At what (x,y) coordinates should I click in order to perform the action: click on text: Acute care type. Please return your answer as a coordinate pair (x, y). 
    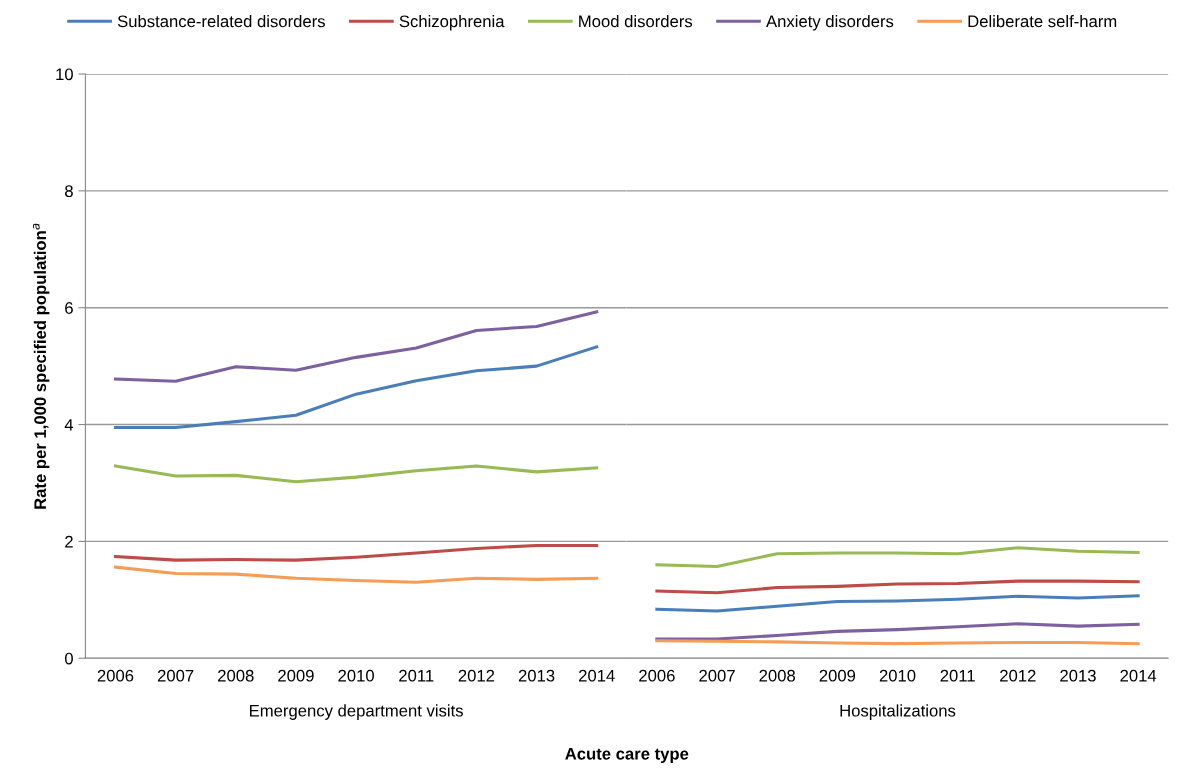
    Looking at the image, I should click on (627, 755).